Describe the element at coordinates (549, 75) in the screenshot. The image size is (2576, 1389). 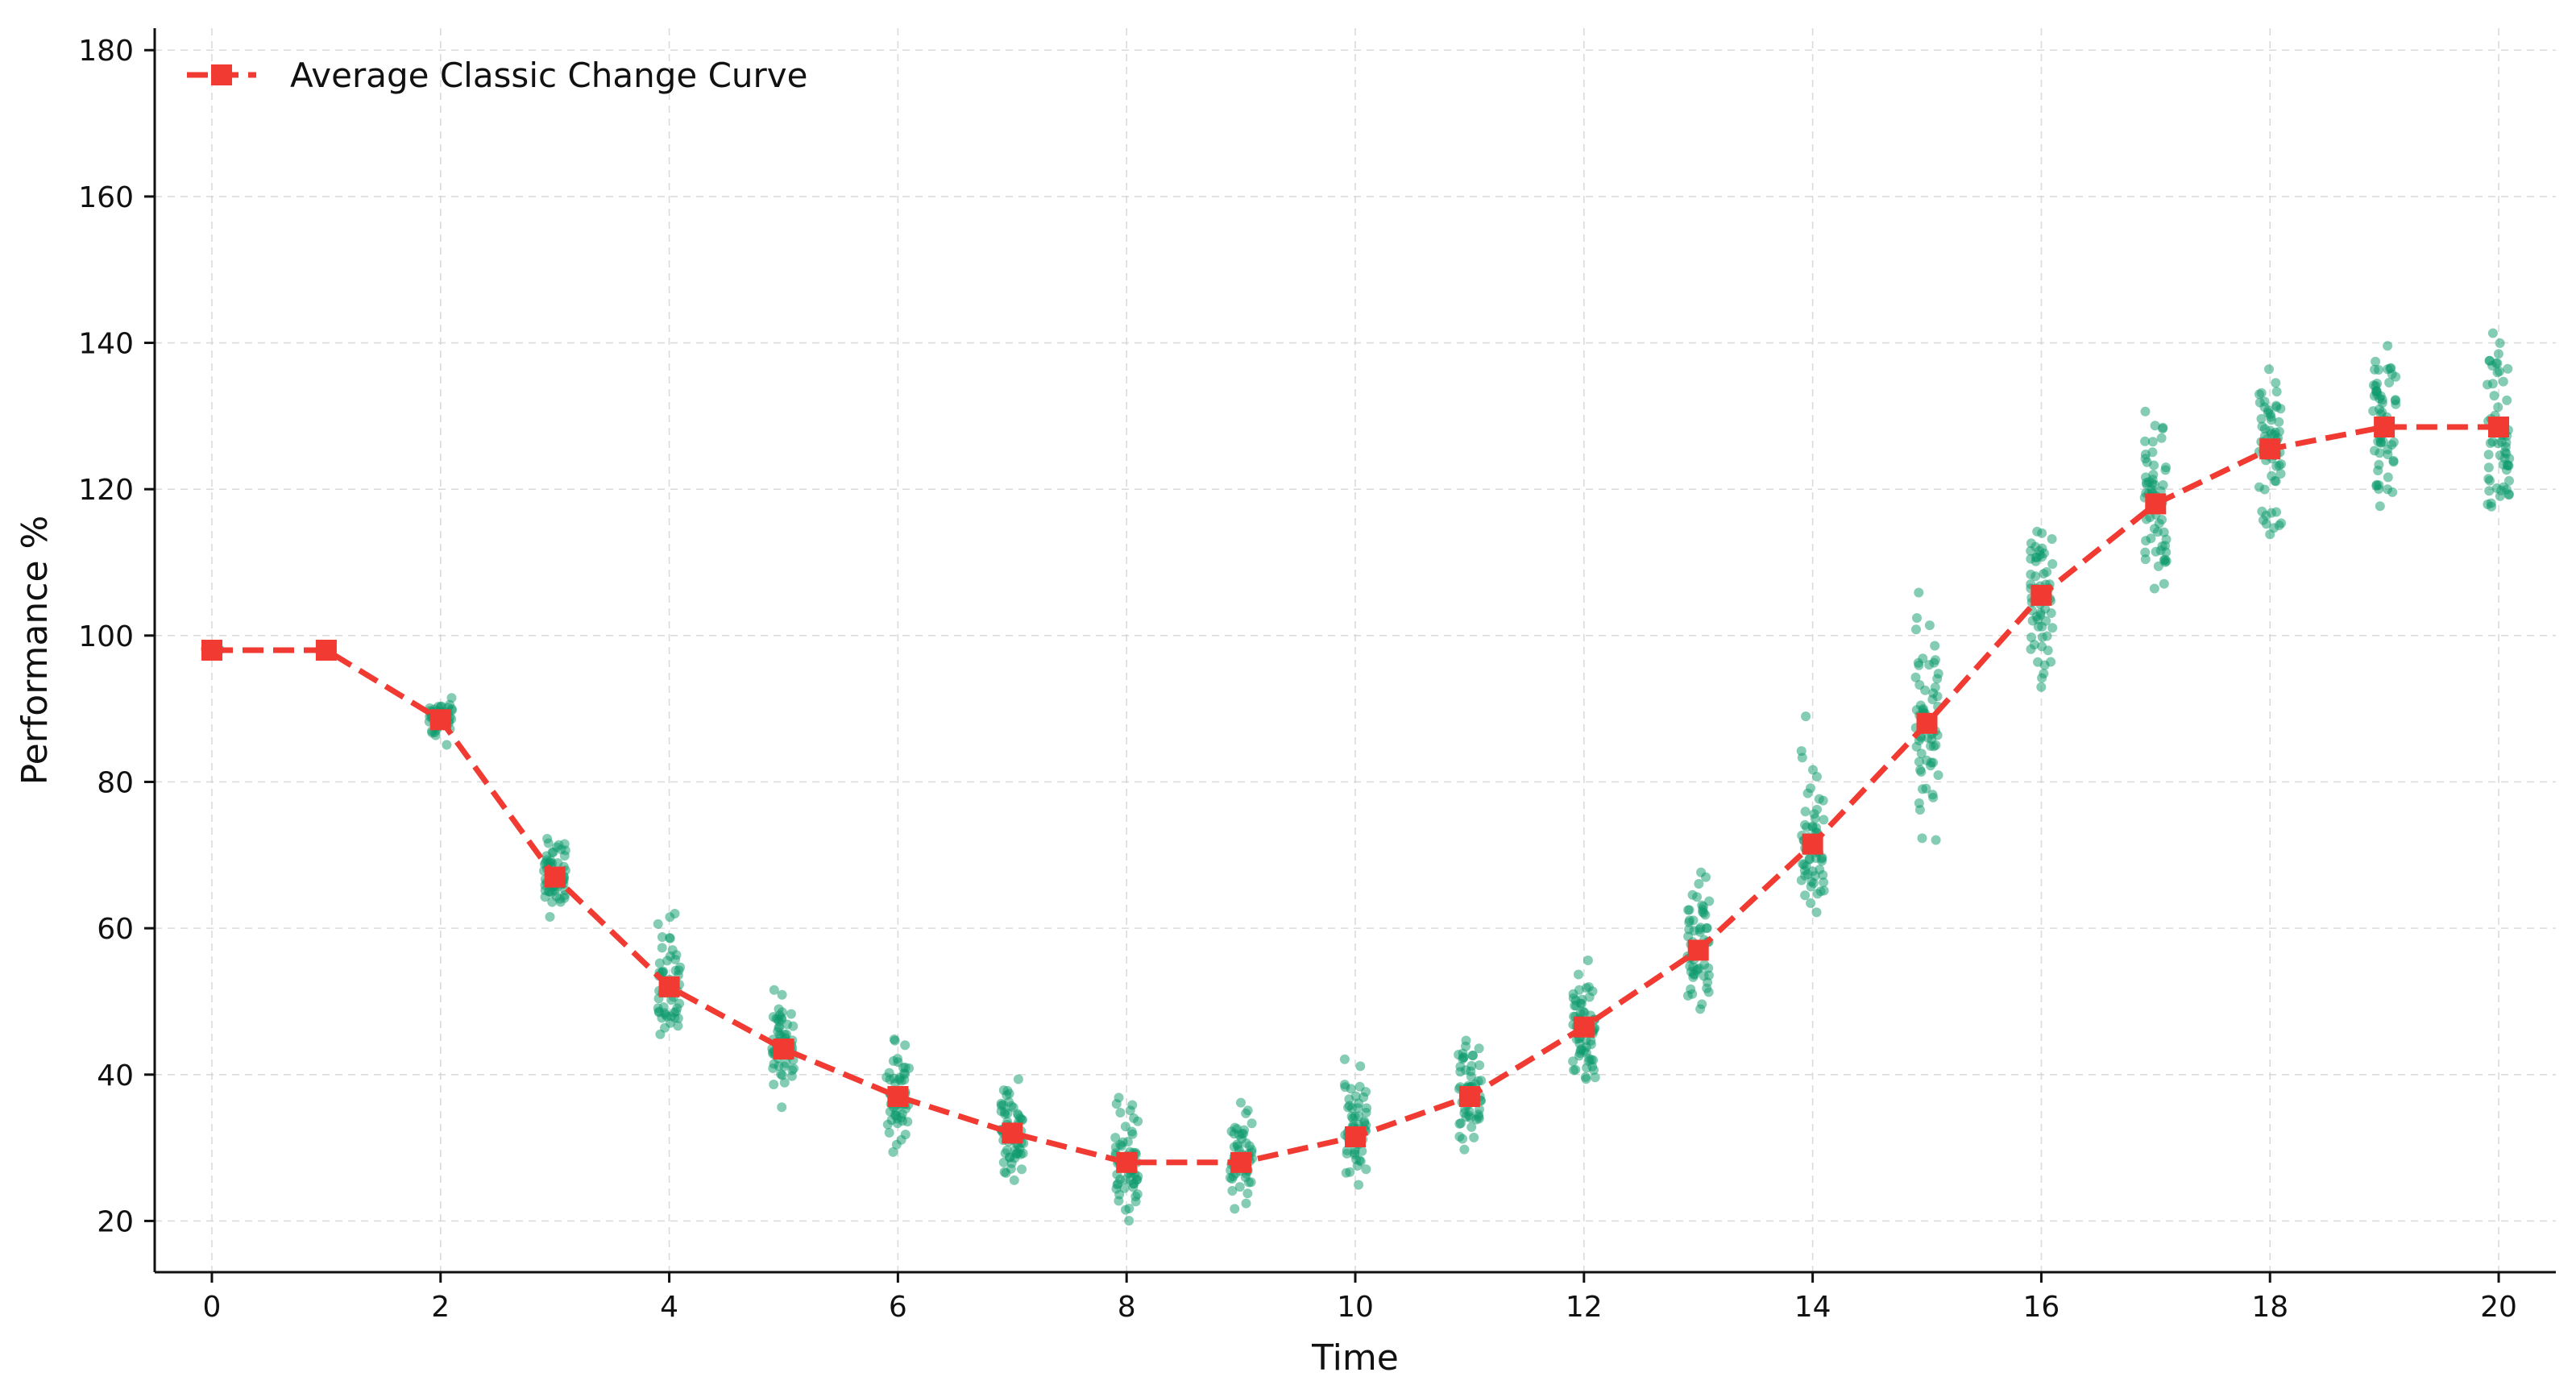
I see `legend-label: Average Classic Change Curve` at that location.